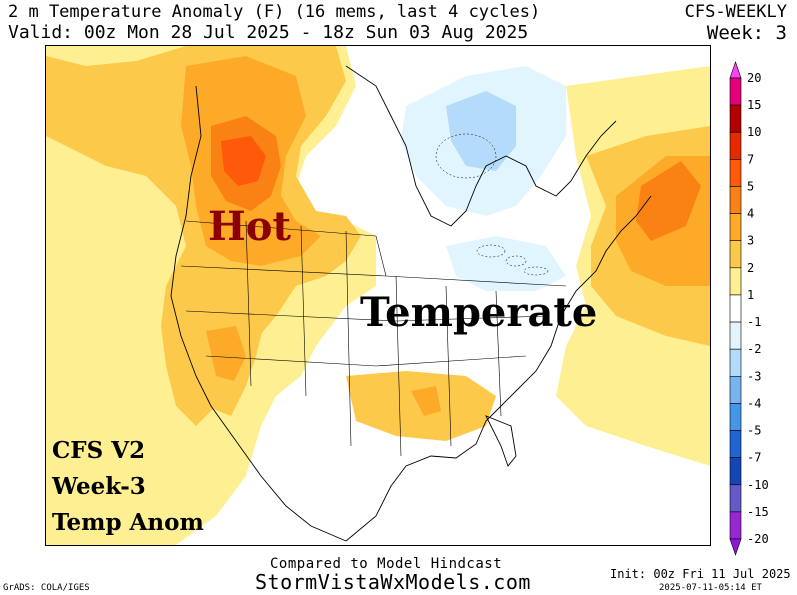  Describe the element at coordinates (99, 486) in the screenshot. I see `model-note-line-2: Week-3` at that location.